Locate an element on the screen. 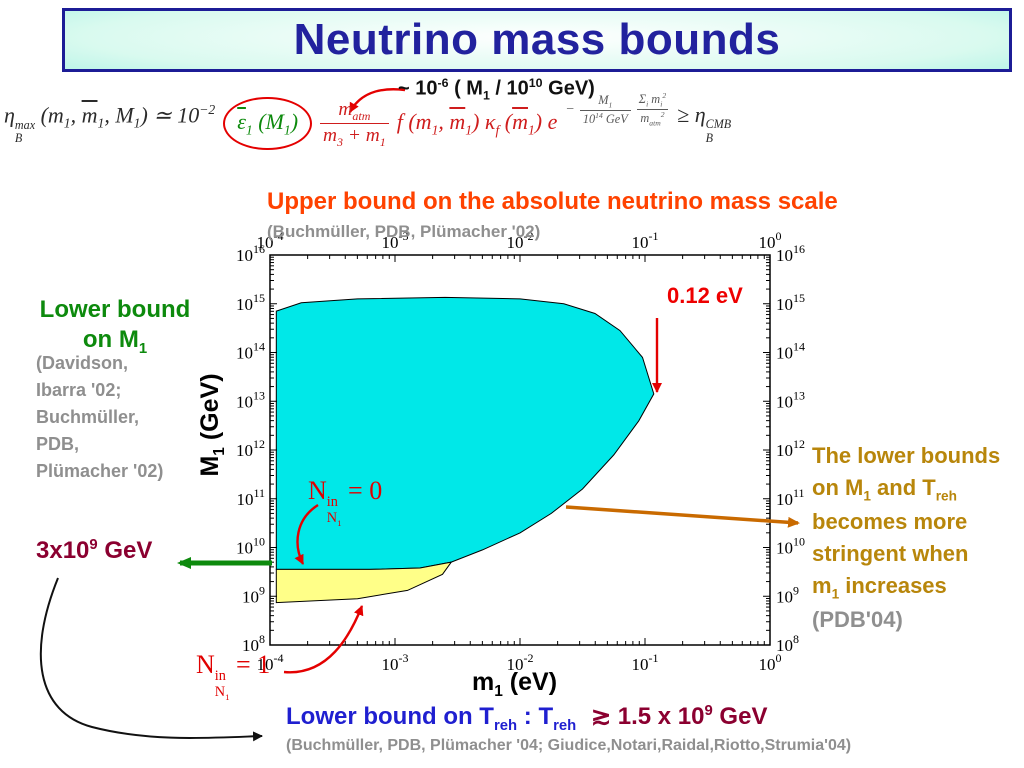 This screenshot has height=768, width=1024. m1-bound-value: 3x109 GeV is located at coordinates (94, 550).